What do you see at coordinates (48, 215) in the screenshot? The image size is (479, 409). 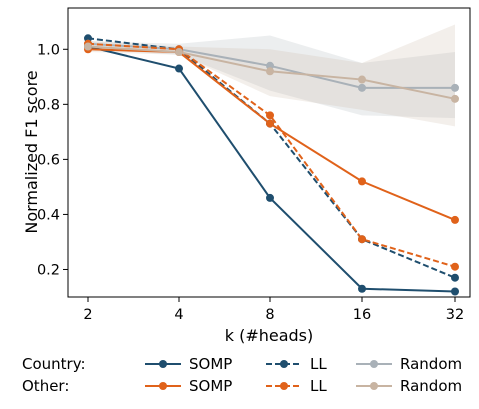 I see `y-tick-label: 0.4` at bounding box center [48, 215].